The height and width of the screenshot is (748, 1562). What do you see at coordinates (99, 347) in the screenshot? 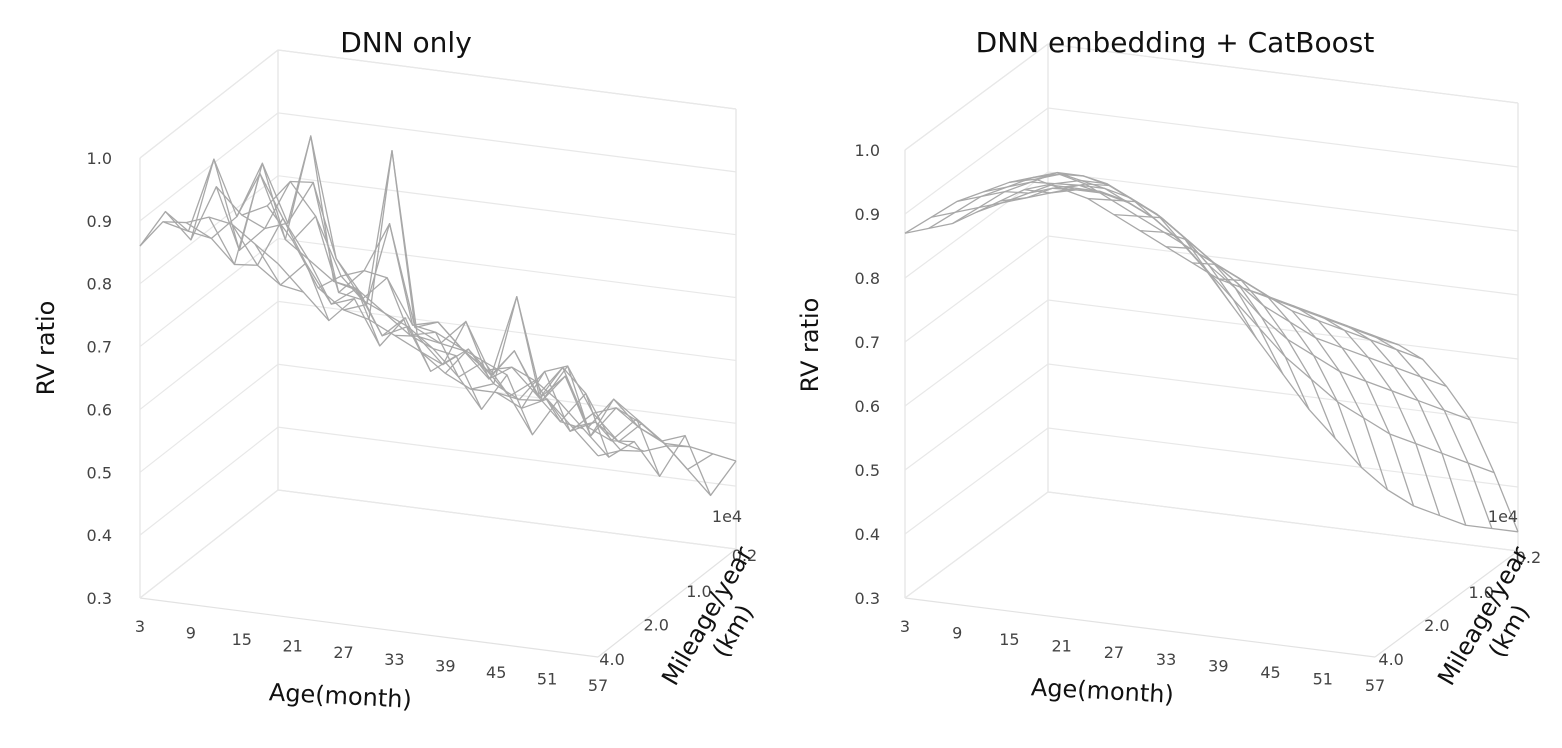
I see `z-tick-label: 0.7` at bounding box center [99, 347].